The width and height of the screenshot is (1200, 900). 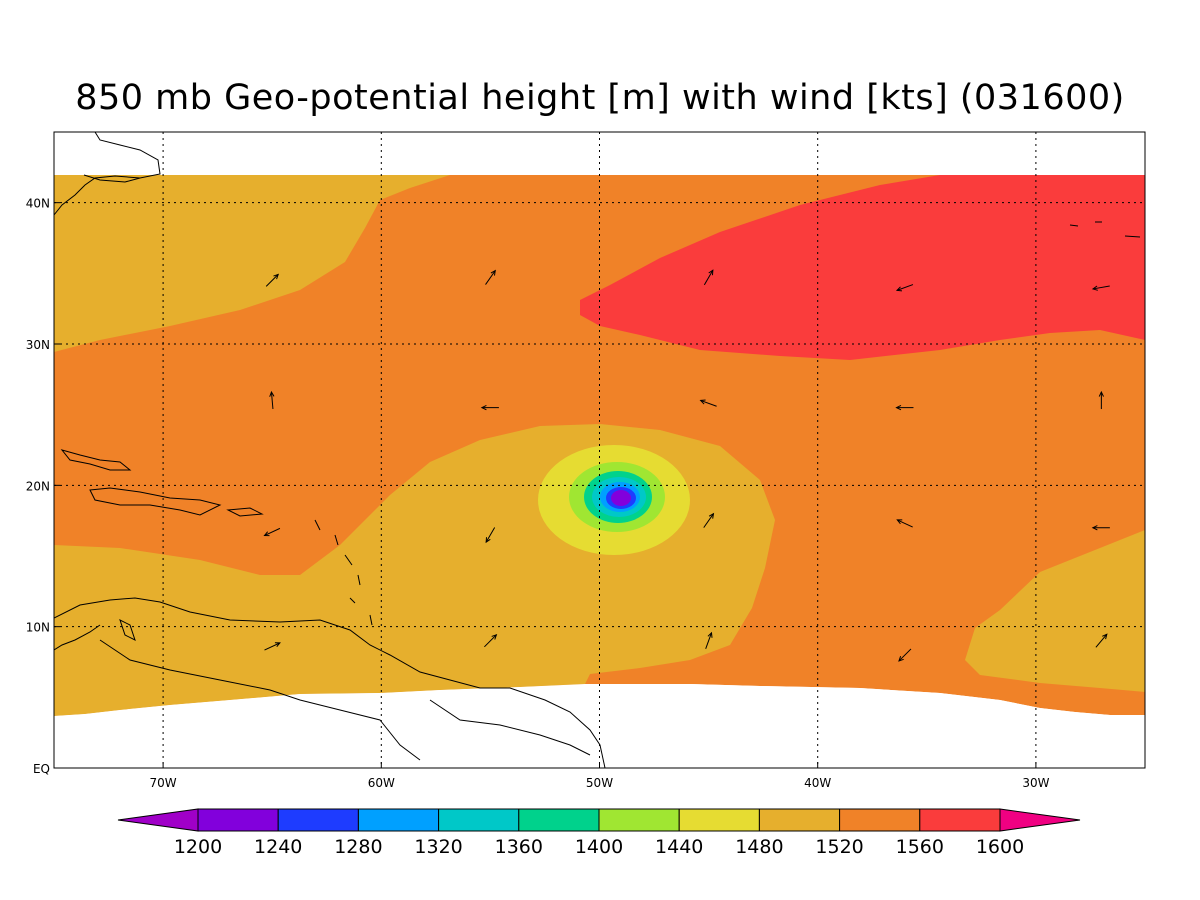 I want to click on lon-tick-label: 70W, so click(x=163, y=783).